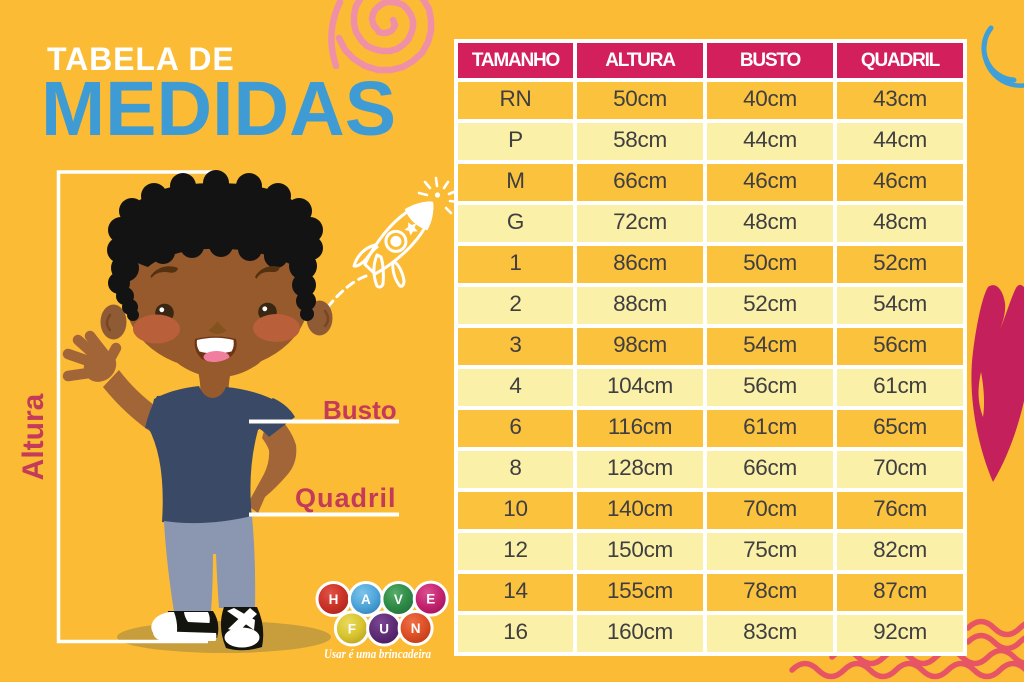 The height and width of the screenshot is (682, 1024). I want to click on svg-text: H, so click(334, 599).